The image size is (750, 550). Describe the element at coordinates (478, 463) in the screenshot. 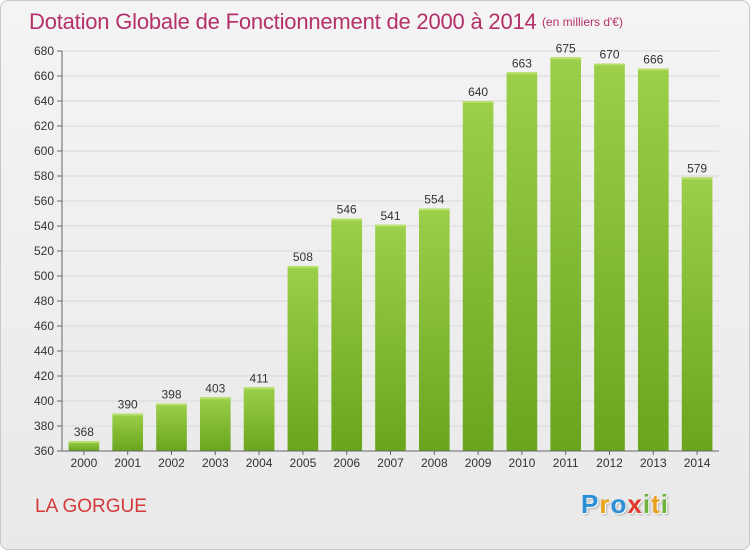

I see `x-tick-label: 2009` at that location.